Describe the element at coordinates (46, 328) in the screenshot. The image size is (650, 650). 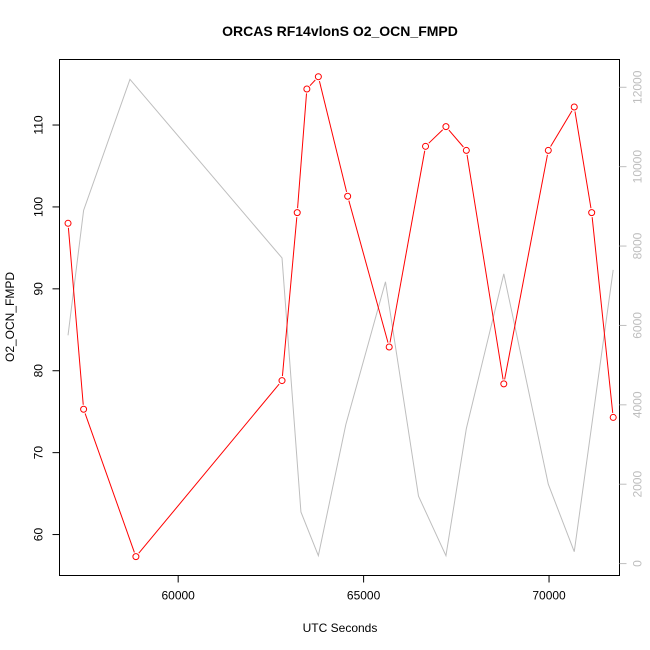
I see `y-axis: 60 70 80 90 100 110` at that location.